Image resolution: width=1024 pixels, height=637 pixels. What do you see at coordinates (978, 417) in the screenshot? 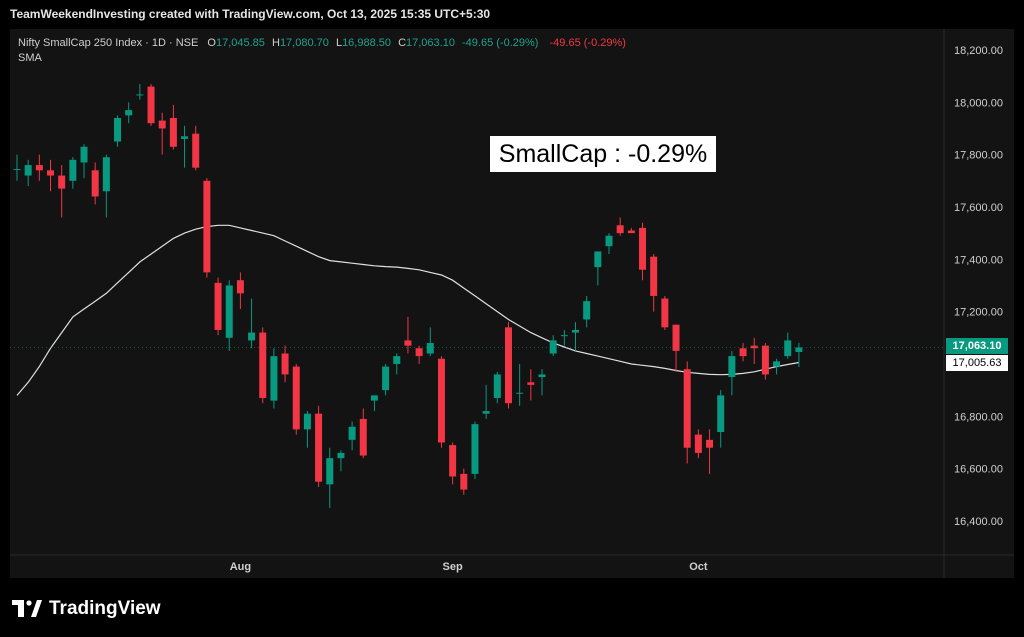
I see `y-tick-label: 16,800.00` at bounding box center [978, 417].